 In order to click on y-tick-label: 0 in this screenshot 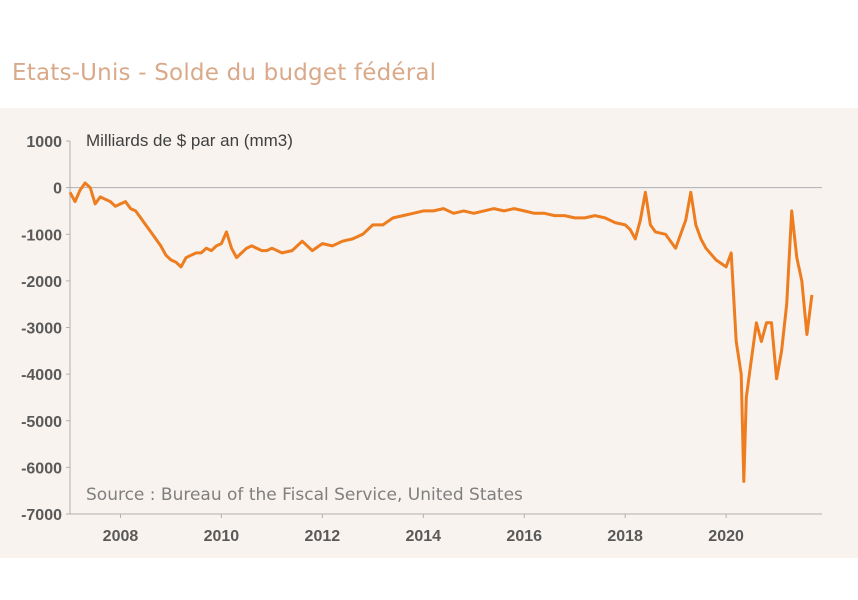, I will do `click(57, 189)`.